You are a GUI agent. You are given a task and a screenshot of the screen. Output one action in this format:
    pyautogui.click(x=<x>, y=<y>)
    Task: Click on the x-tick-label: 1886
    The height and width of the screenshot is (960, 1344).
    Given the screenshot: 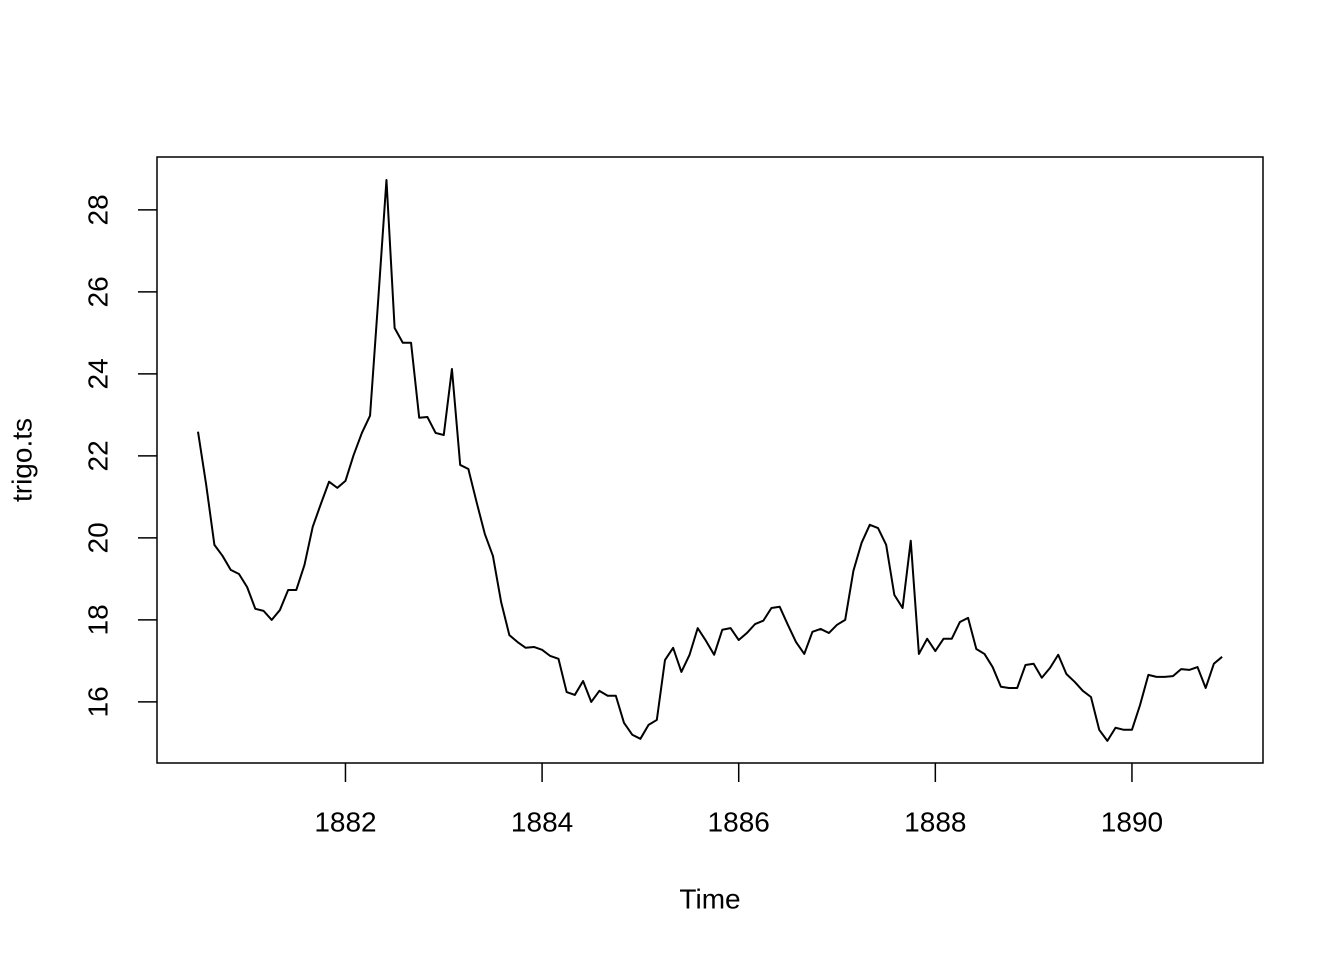 What is the action you would take?
    pyautogui.click(x=739, y=821)
    